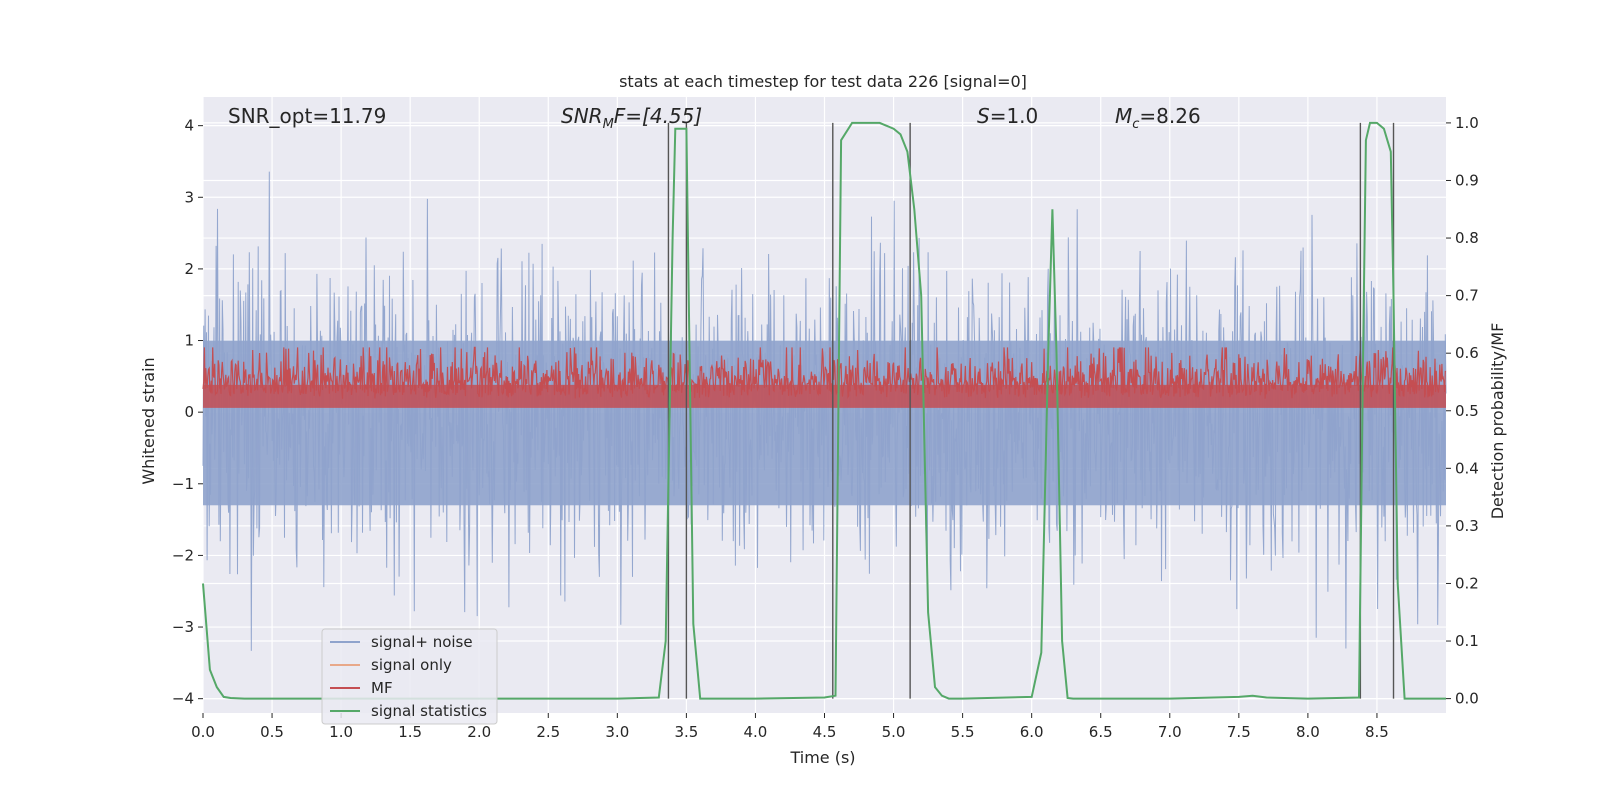  Describe the element at coordinates (410, 732) in the screenshot. I see `x-tick-label: 1.5` at that location.